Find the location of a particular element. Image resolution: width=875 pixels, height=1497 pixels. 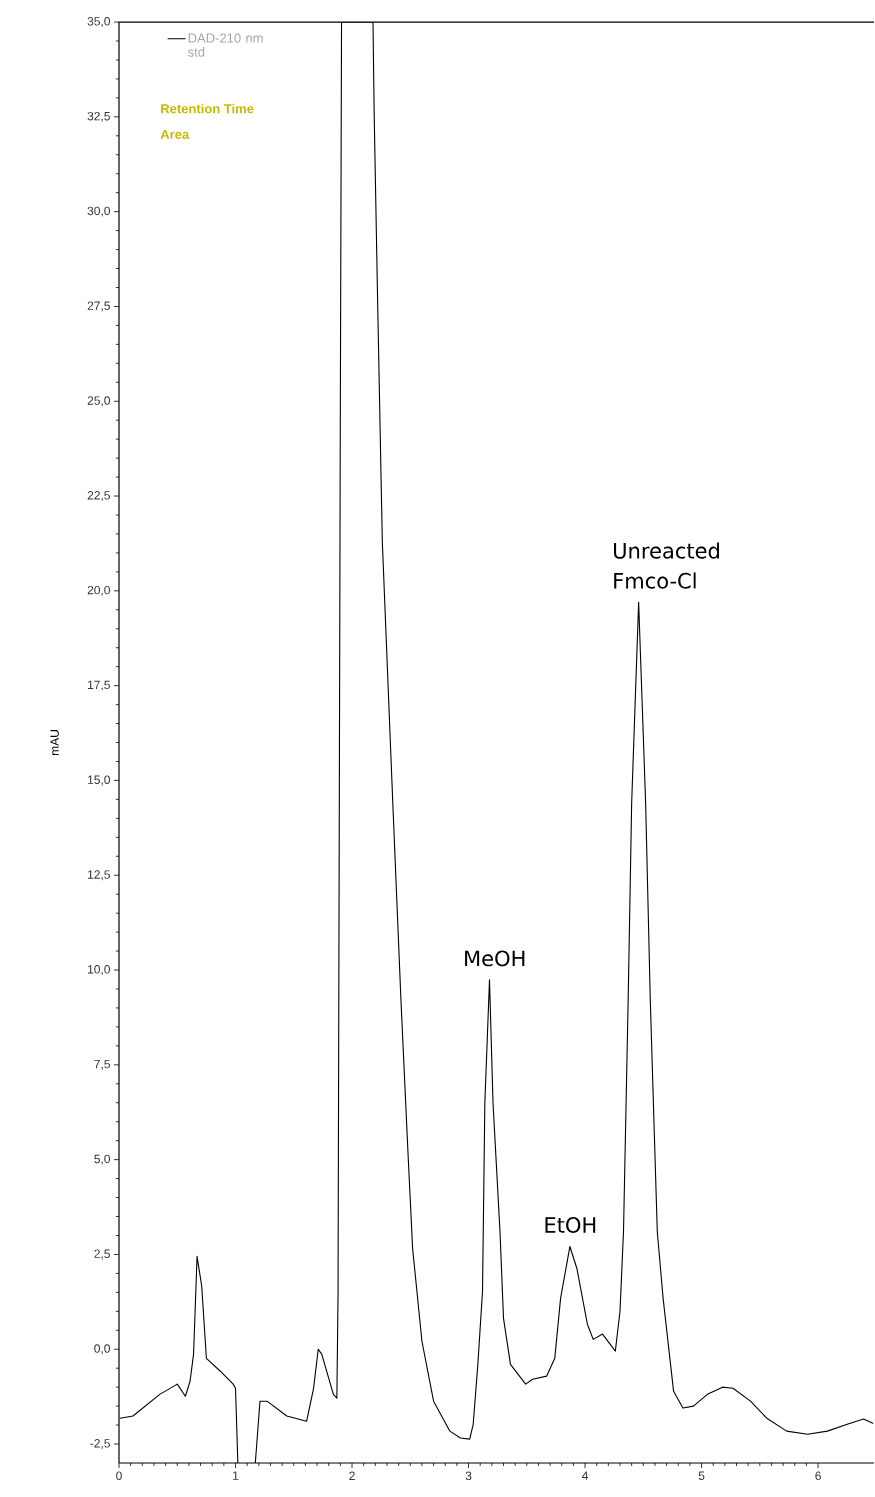

y-tick-label: 2,5 is located at coordinates (102, 1254).